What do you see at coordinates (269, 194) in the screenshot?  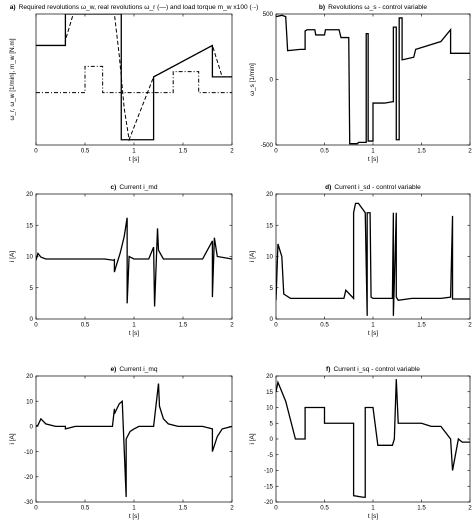 I see `panel-d-ytick-label: 20` at bounding box center [269, 194].